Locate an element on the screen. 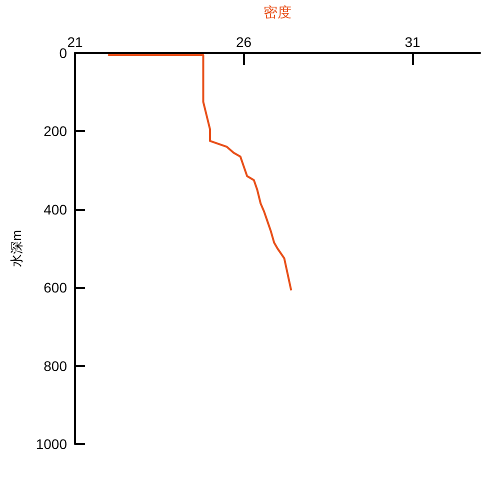 Image resolution: width=500 pixels, height=500 pixels. x-axis-title: 密度 is located at coordinates (278, 12).